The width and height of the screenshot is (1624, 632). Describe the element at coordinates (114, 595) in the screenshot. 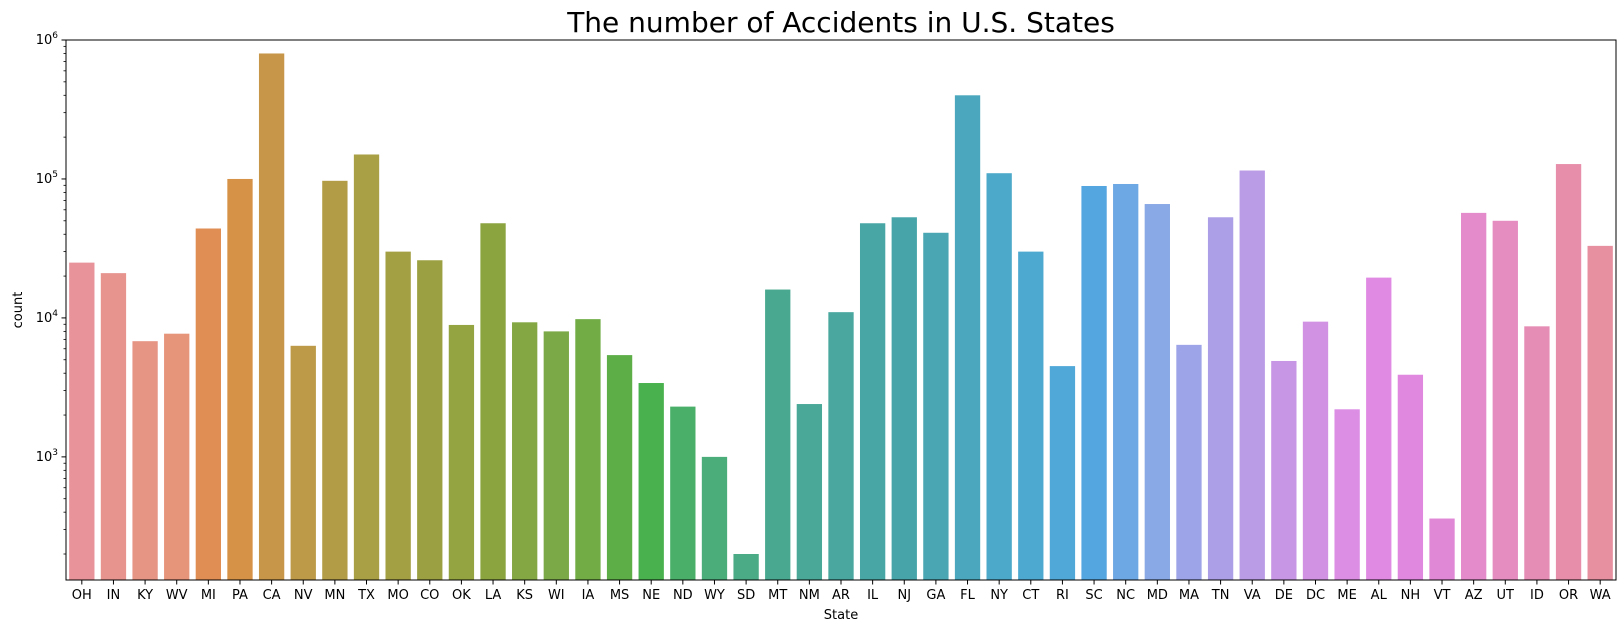

I see `x-tick-label: IN` at that location.